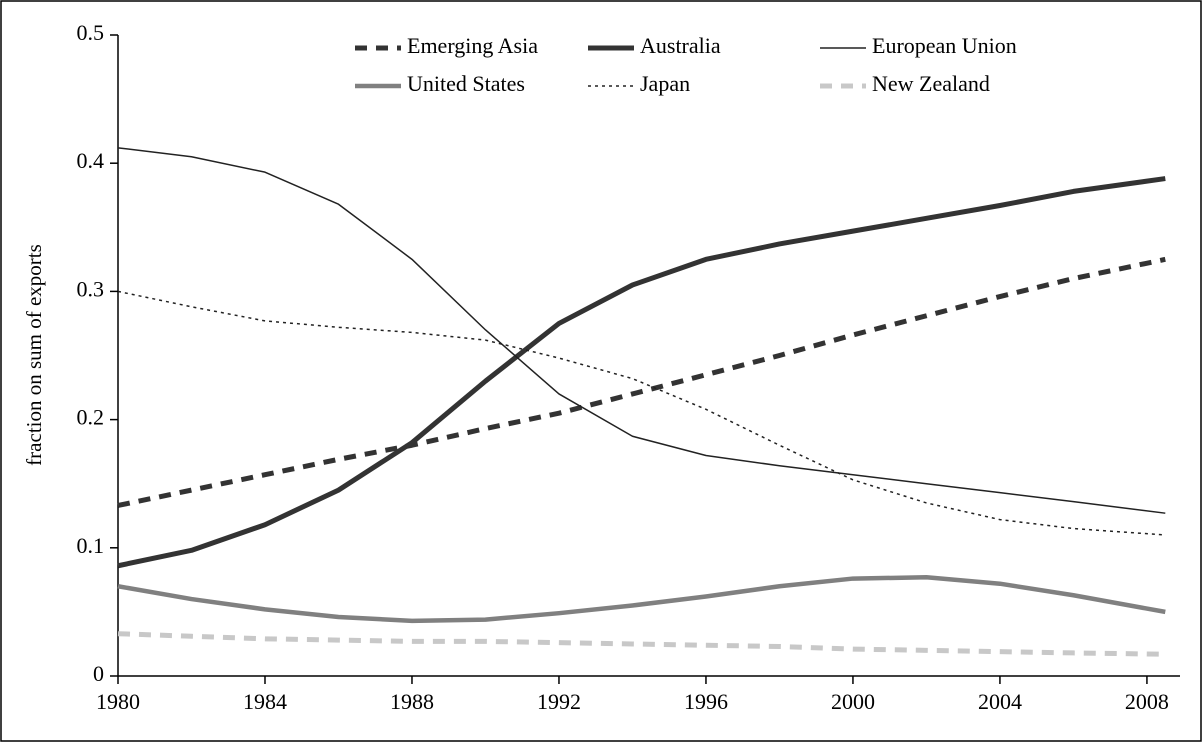 The height and width of the screenshot is (743, 1203). Describe the element at coordinates (265, 701) in the screenshot. I see `x-tick-label: 1984` at that location.